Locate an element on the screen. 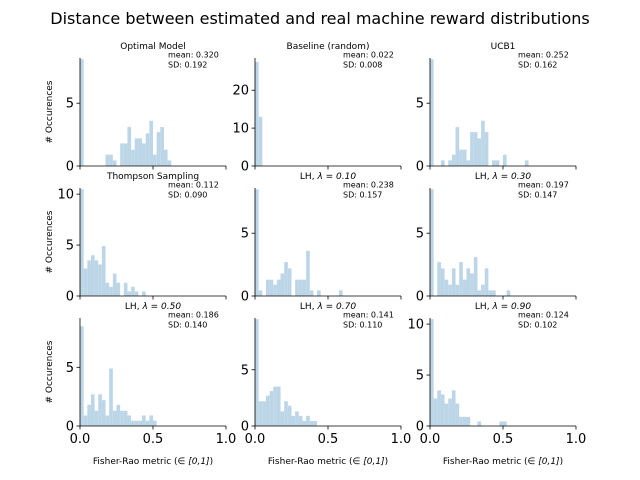 This screenshot has width=640, height=480. y-tick-label: 20 is located at coordinates (240, 91).